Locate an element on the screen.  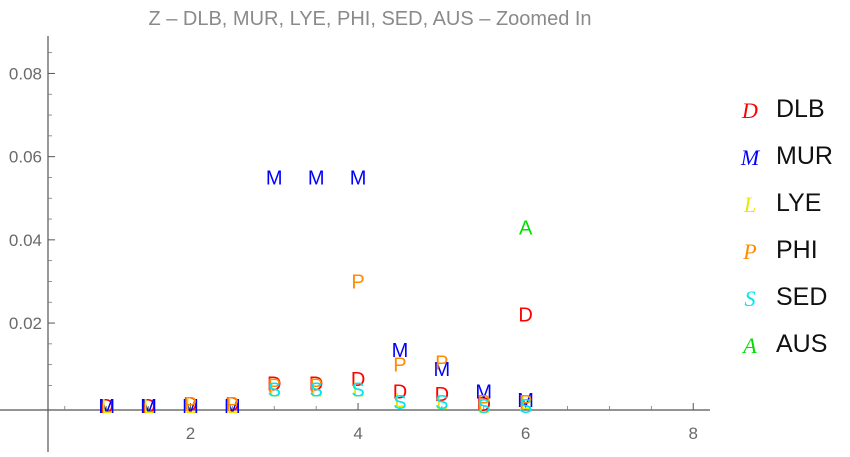
legend-marker-sed: S is located at coordinates (750, 298).